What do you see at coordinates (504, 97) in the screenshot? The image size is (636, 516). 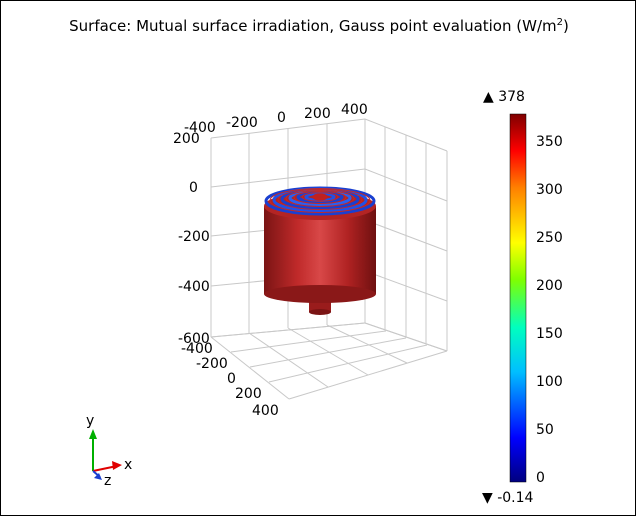 I see `colorbar-max-label: ▲ 378` at bounding box center [504, 97].